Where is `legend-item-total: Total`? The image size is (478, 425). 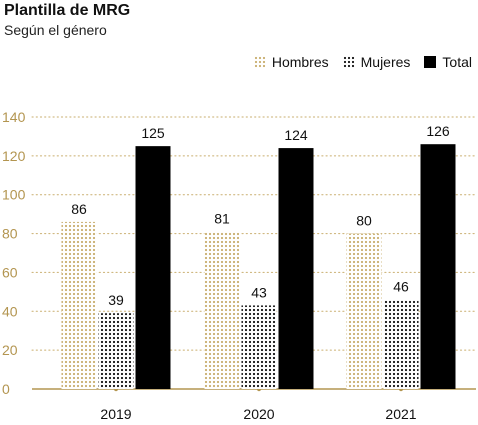 legend-item-total: Total is located at coordinates (448, 62).